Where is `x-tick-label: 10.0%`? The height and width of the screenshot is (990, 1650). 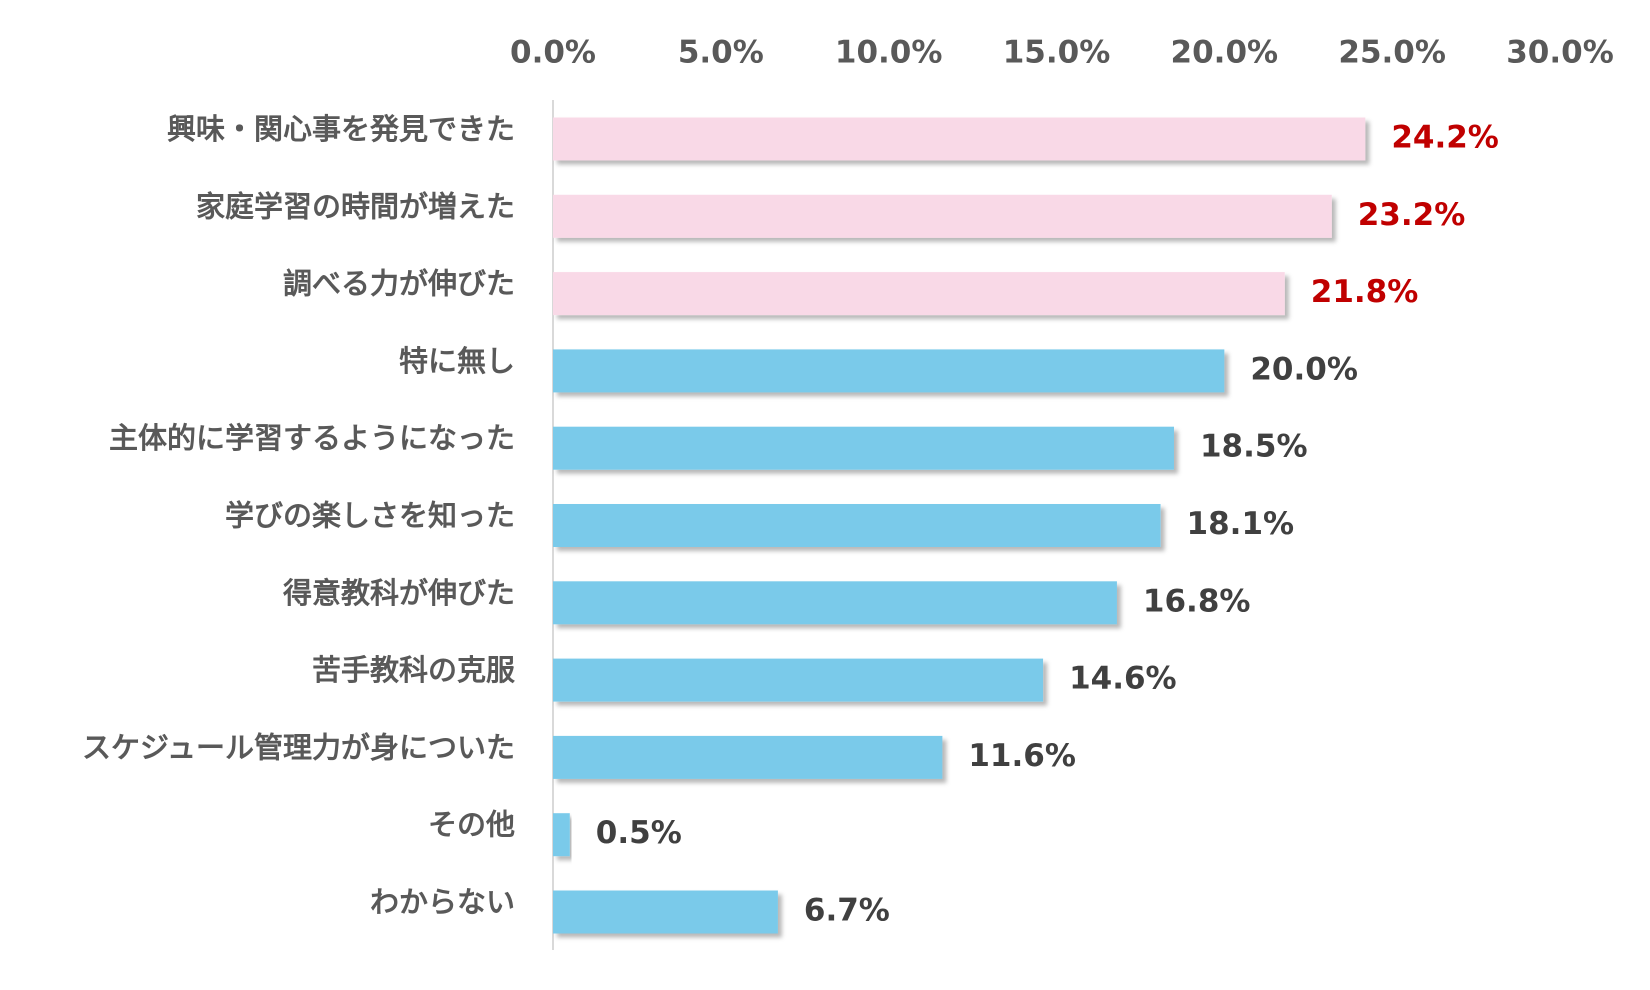
x-tick-label: 10.0% is located at coordinates (889, 53).